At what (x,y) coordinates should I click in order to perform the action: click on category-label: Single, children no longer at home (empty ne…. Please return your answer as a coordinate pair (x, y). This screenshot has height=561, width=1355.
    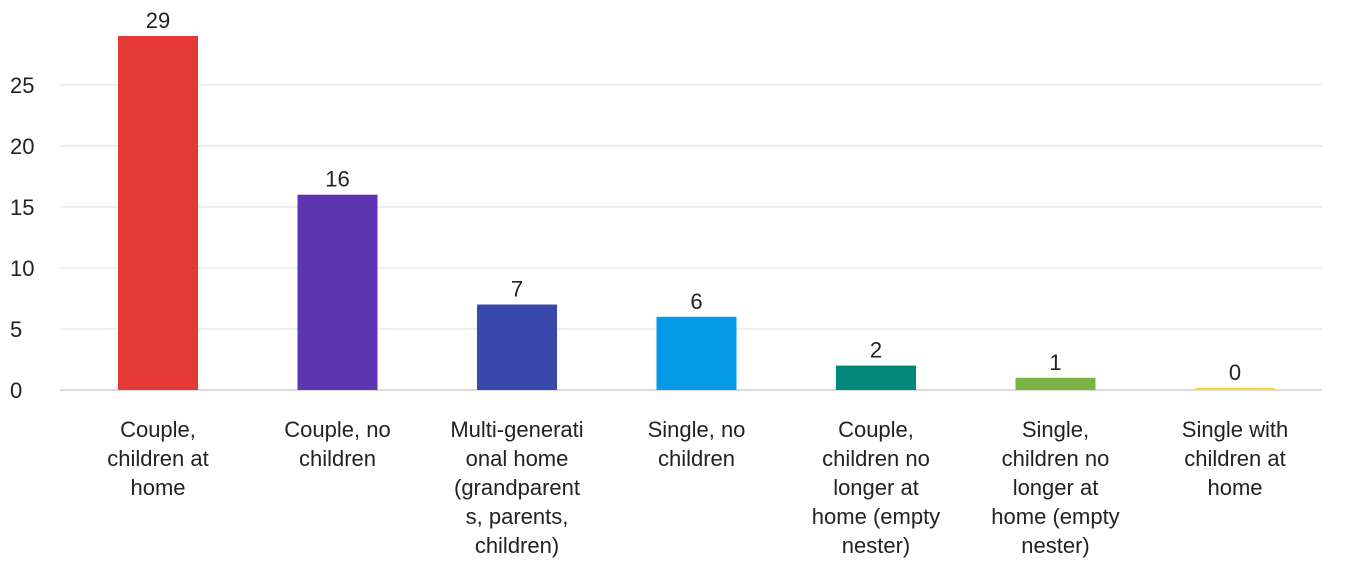
    Looking at the image, I should click on (1055, 487).